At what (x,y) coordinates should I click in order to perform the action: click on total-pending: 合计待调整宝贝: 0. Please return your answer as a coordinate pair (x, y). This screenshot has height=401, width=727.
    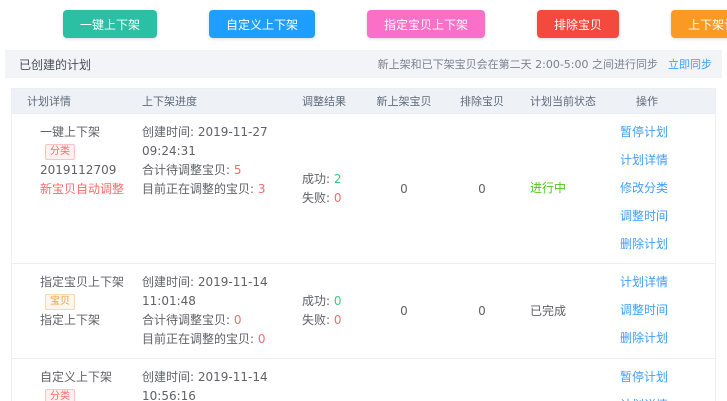
    Looking at the image, I should click on (192, 320).